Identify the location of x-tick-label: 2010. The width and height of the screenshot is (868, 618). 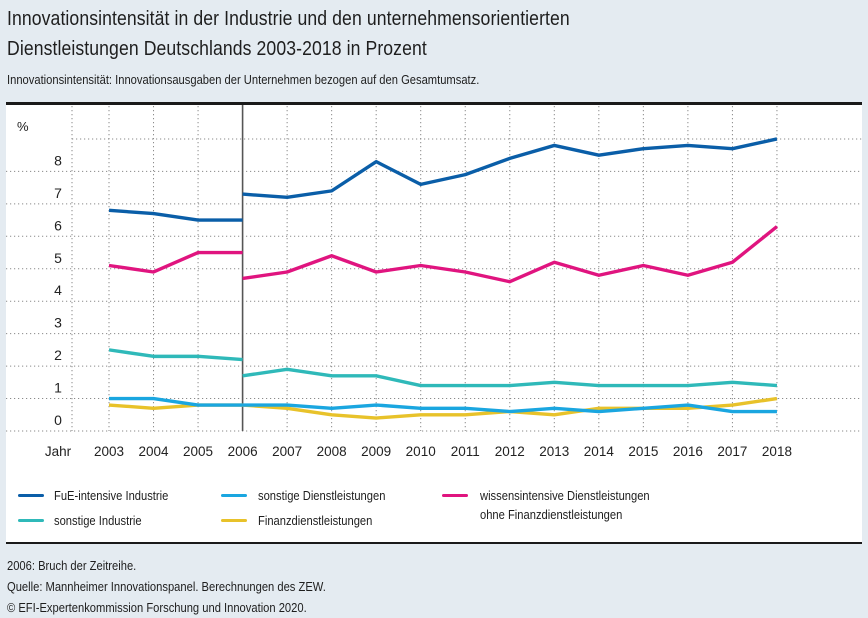
(421, 451).